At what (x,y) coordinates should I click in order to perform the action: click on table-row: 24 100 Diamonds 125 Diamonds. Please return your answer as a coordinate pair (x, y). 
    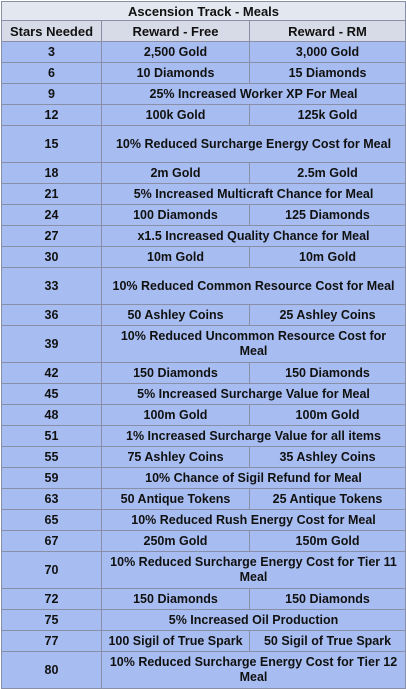
    Looking at the image, I should click on (203, 215).